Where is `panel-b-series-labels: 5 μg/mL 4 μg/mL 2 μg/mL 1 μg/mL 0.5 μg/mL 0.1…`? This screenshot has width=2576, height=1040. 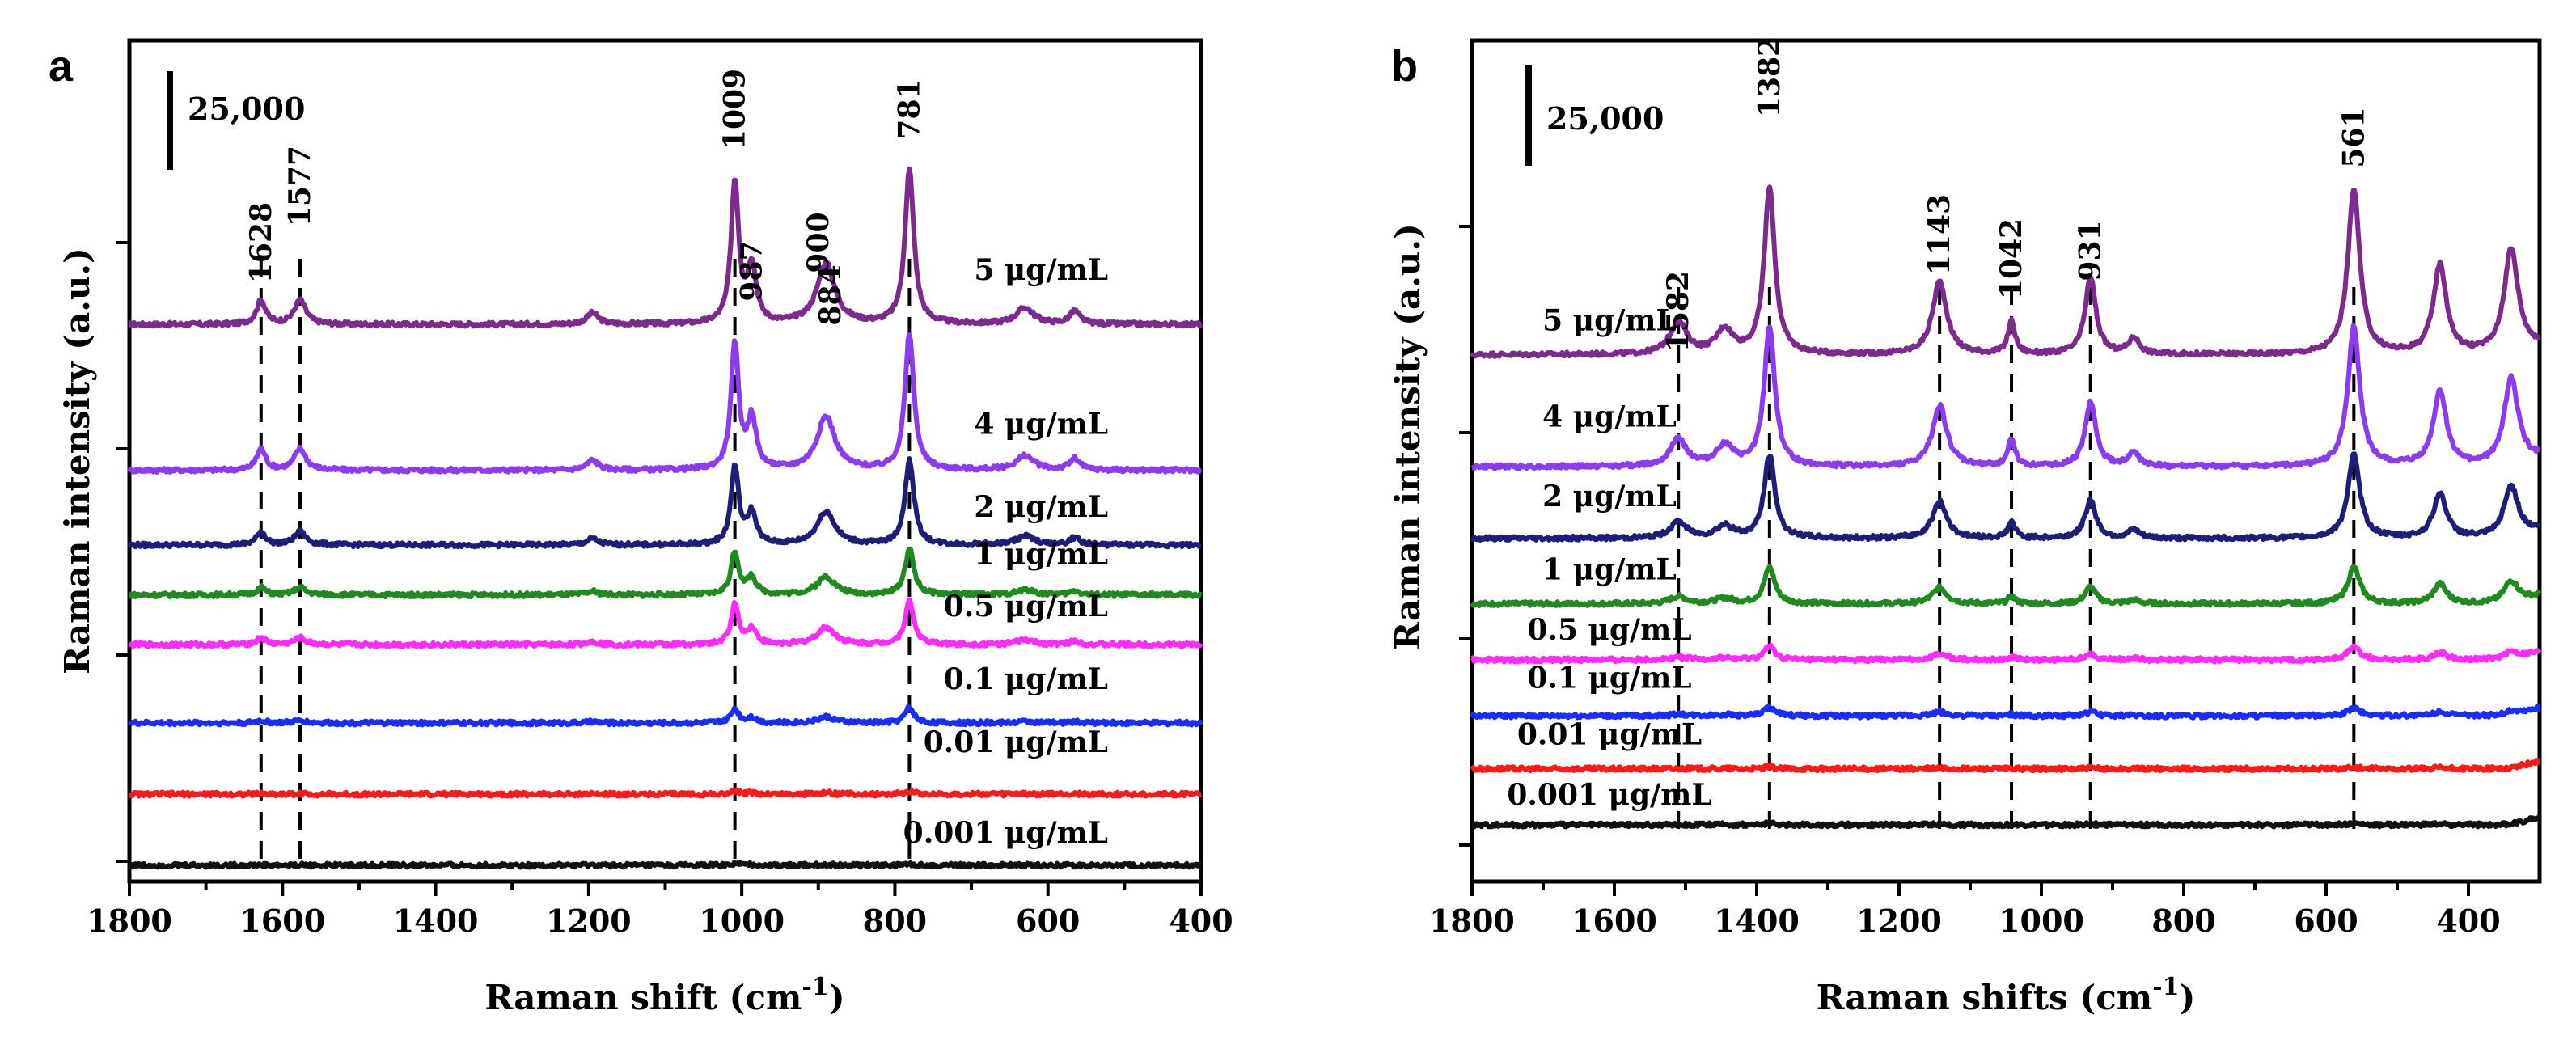
panel-b-series-labels: 5 μg/mL 4 μg/mL 2 μg/mL 1 μg/mL 0.5 μg/mL 0.1… is located at coordinates (1609, 558).